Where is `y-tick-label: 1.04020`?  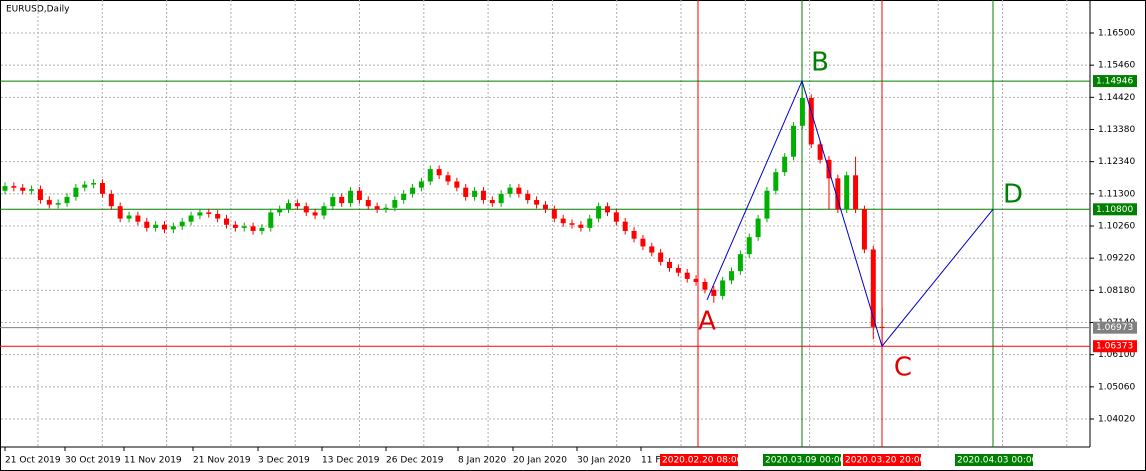
y-tick-label: 1.04020 is located at coordinates (1116, 420).